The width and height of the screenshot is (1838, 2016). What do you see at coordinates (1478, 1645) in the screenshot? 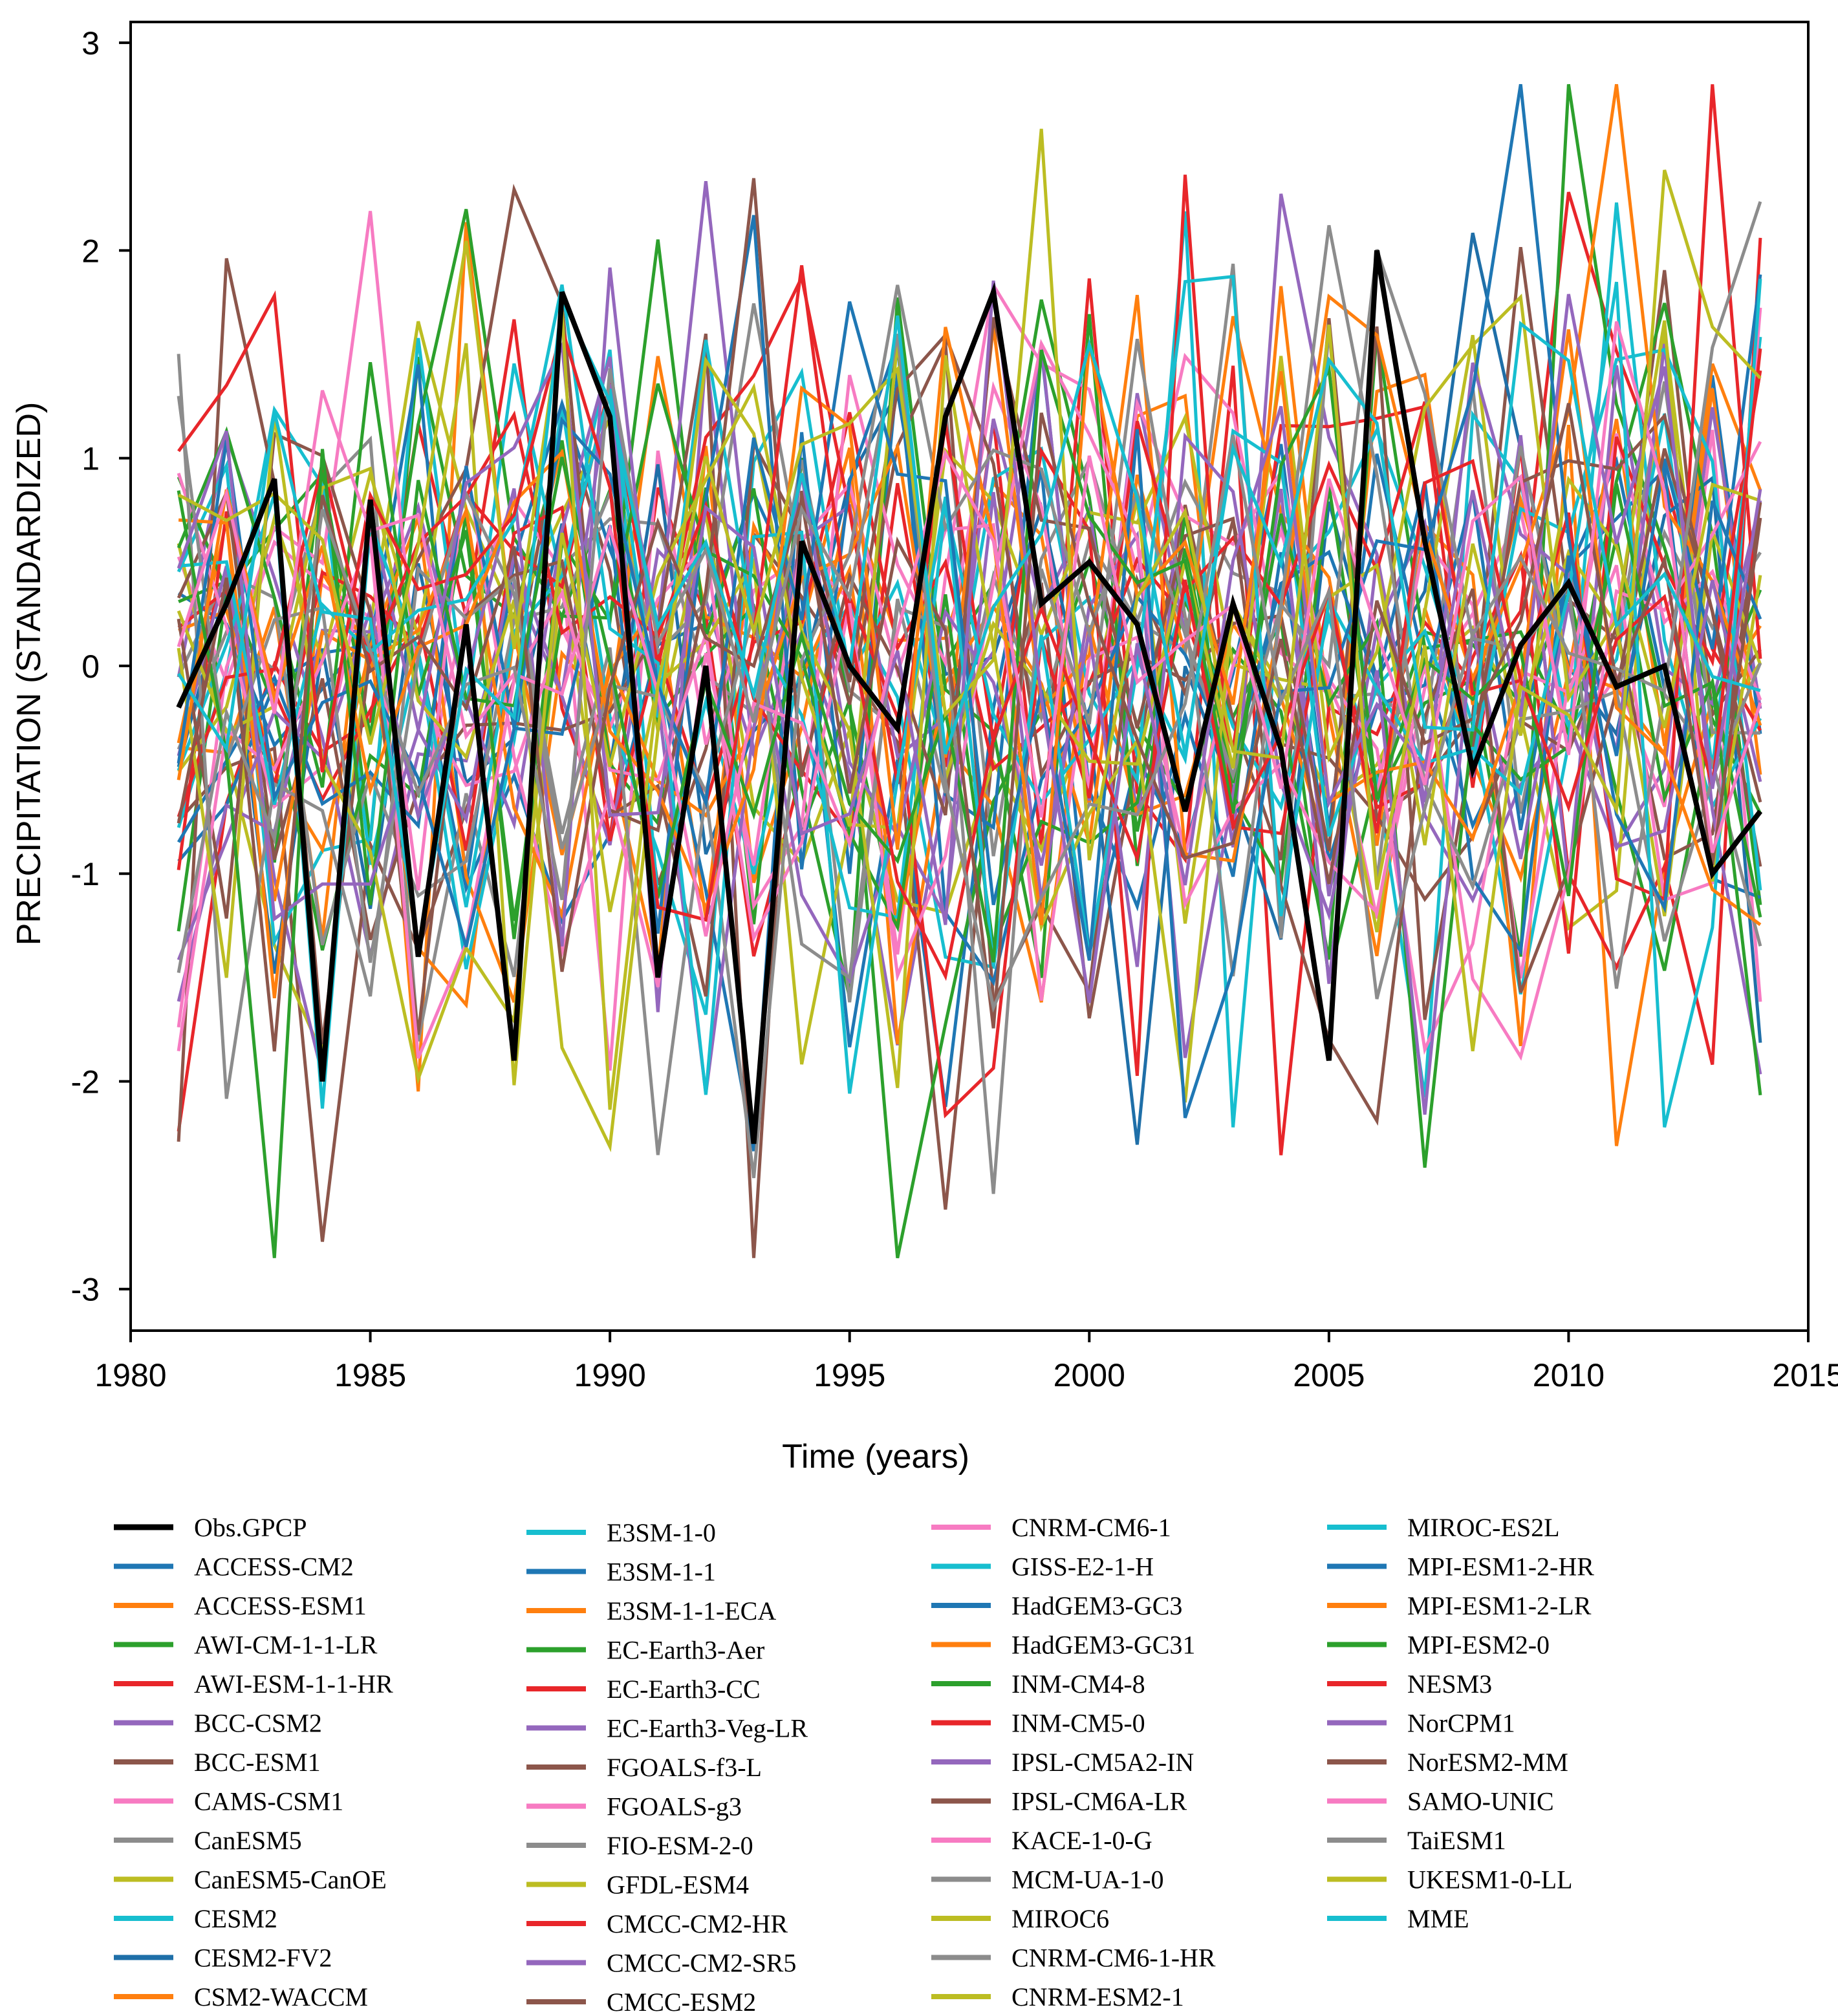
I see `legend-label: MPI-ESM2-0` at bounding box center [1478, 1645].